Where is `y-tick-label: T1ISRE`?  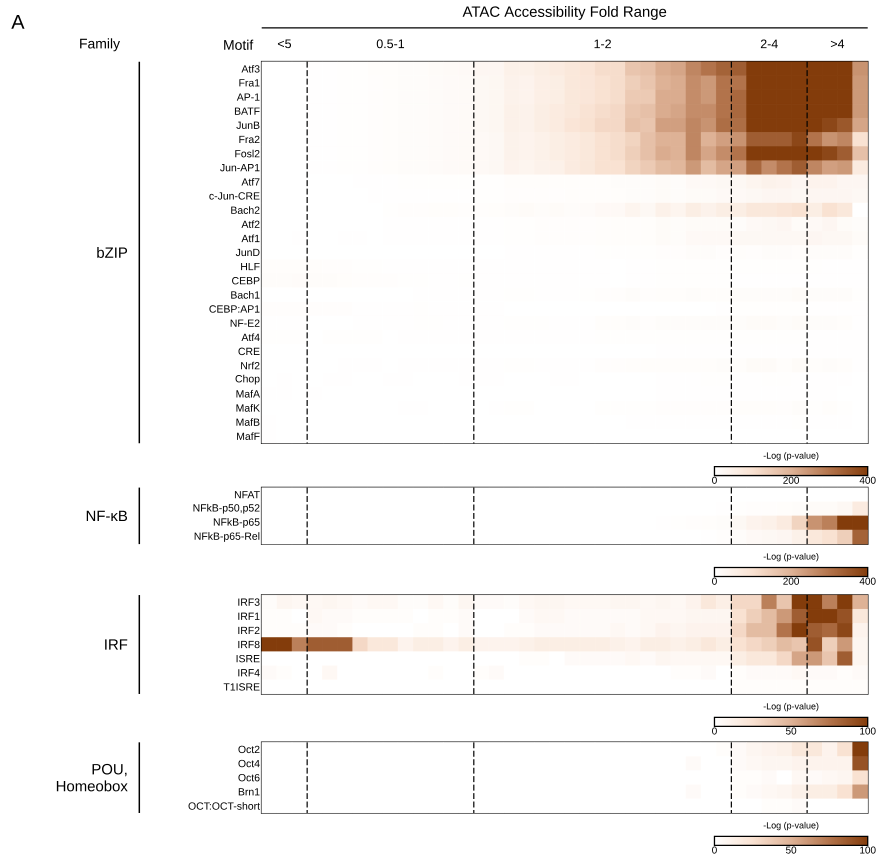
y-tick-label: T1ISRE is located at coordinates (242, 687).